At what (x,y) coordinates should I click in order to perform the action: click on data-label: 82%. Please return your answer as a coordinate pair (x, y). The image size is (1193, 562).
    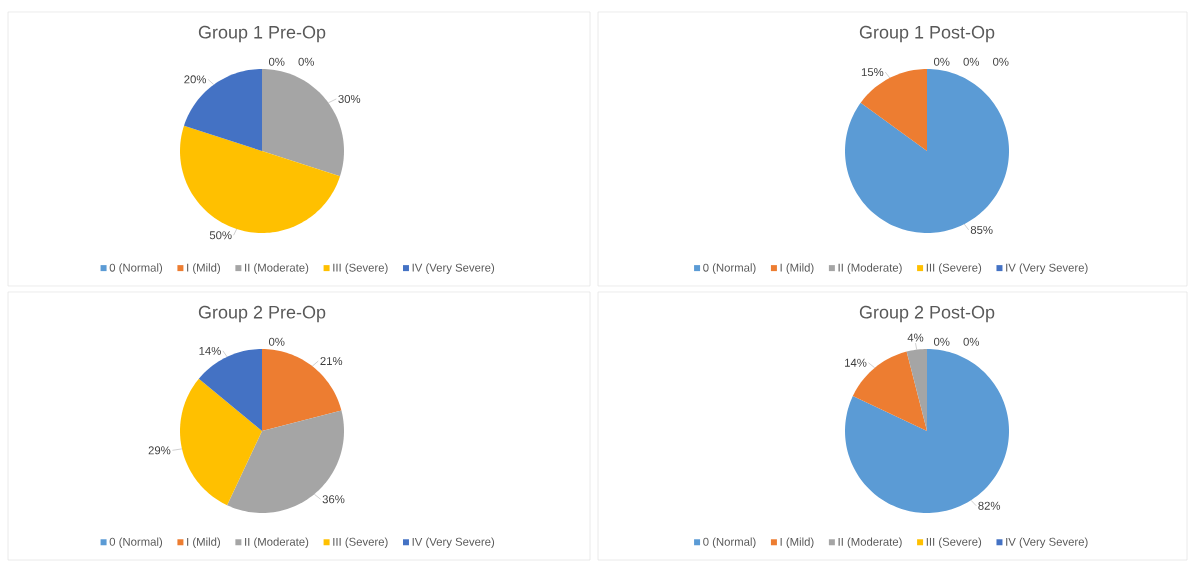
    Looking at the image, I should click on (989, 505).